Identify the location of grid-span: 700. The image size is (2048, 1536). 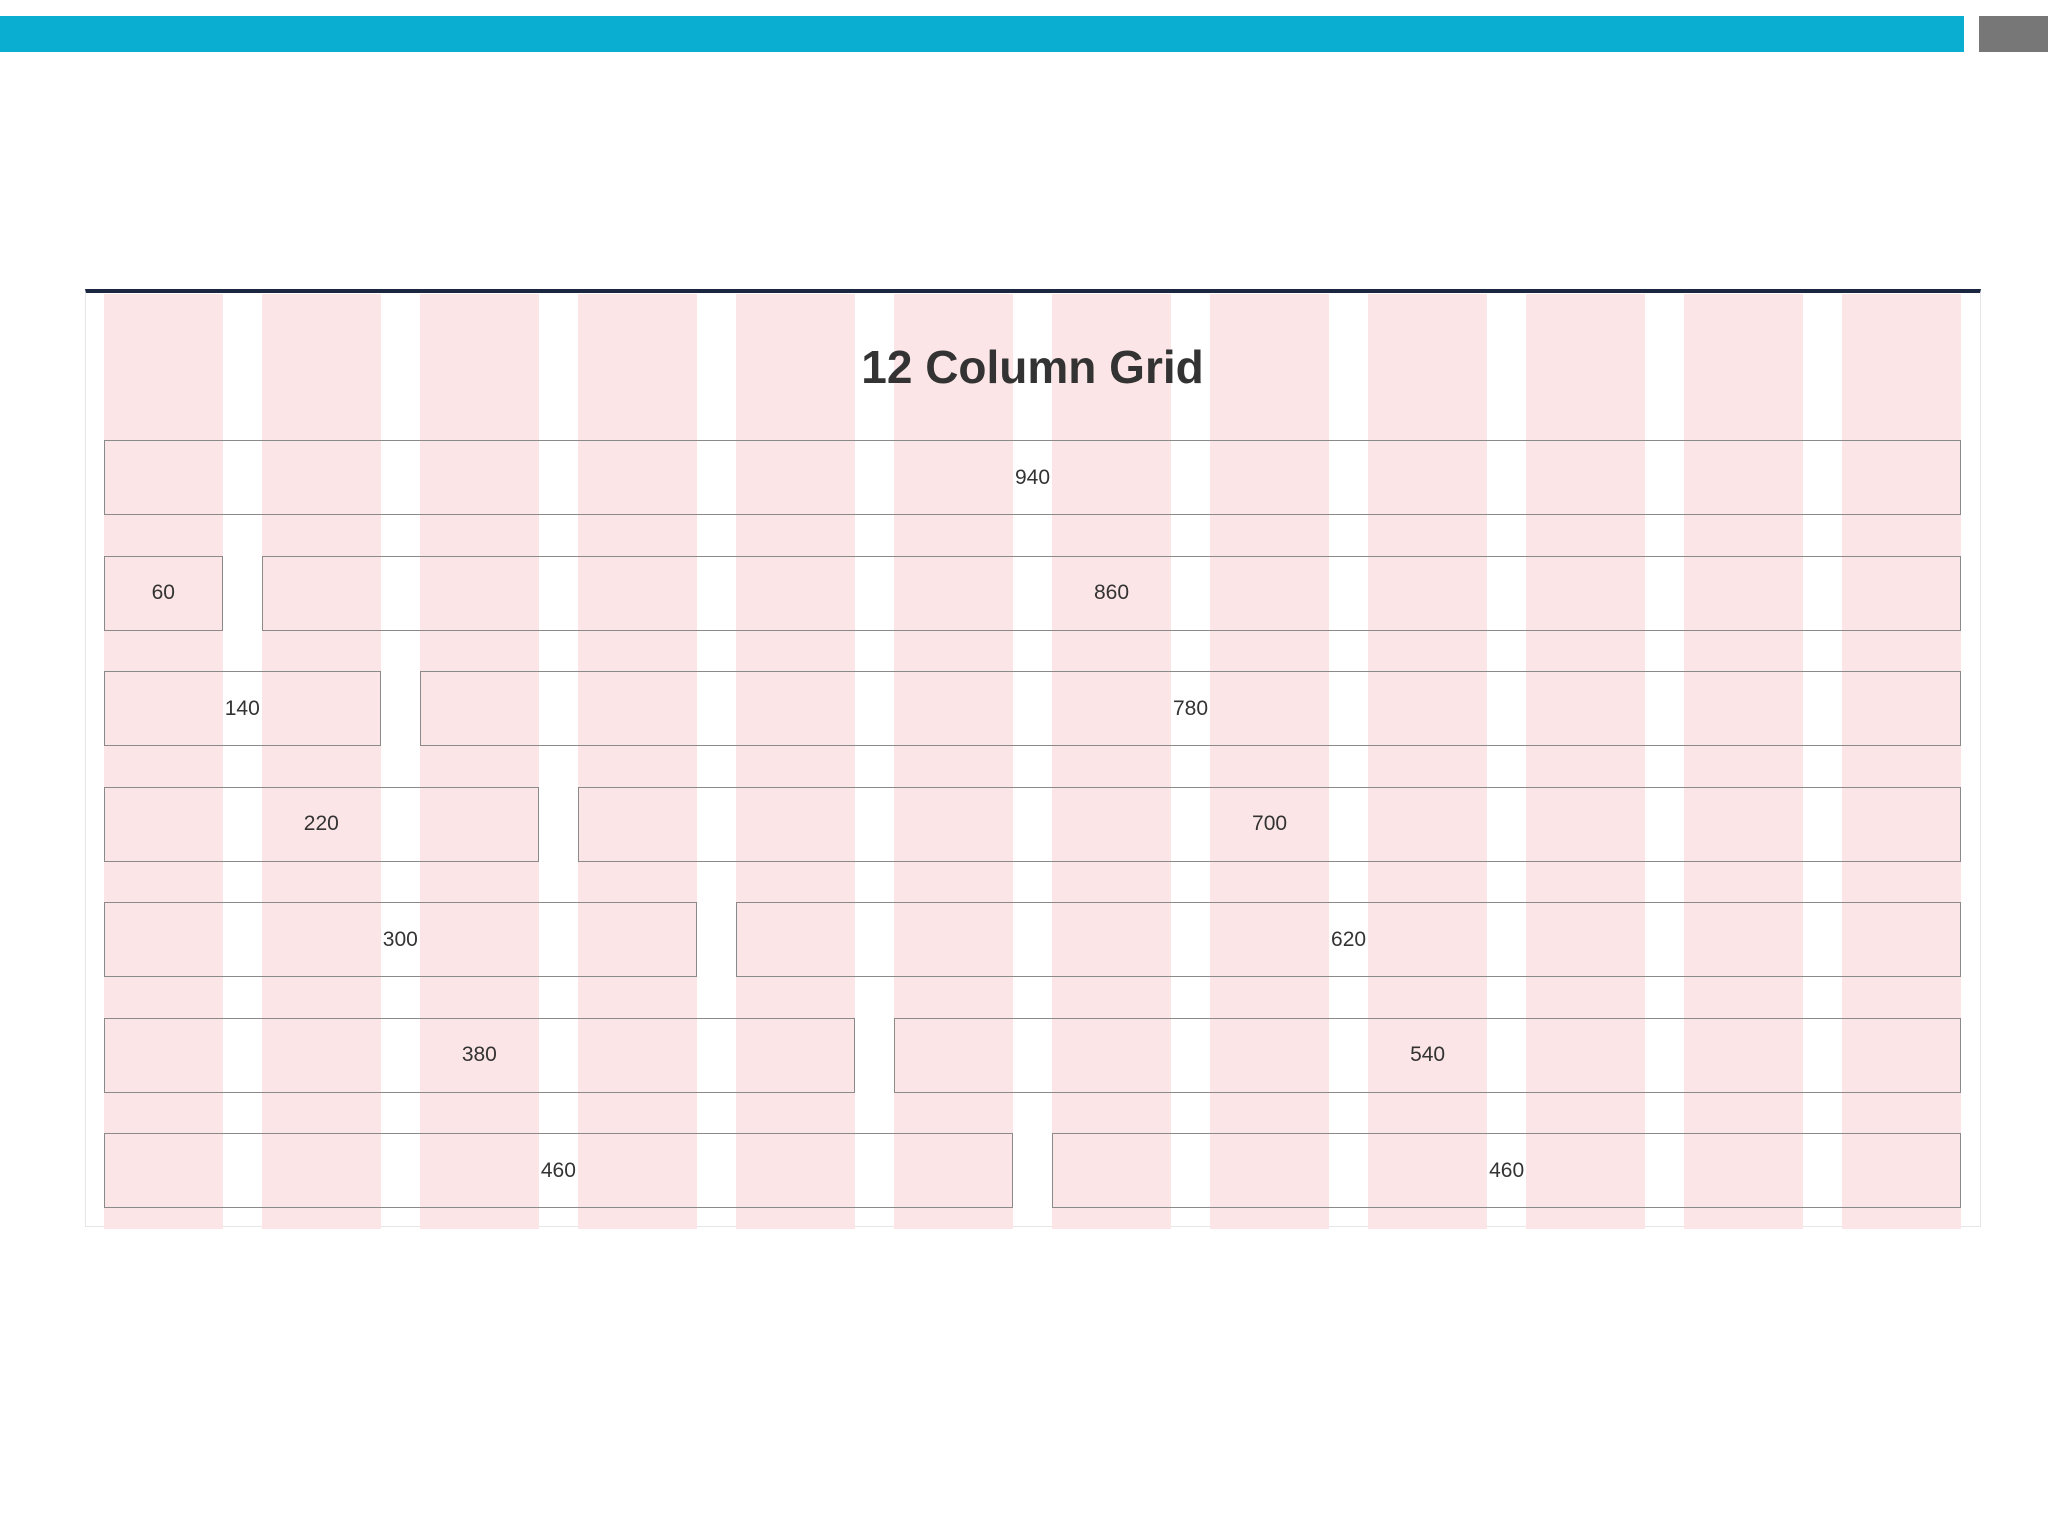
(1269, 824).